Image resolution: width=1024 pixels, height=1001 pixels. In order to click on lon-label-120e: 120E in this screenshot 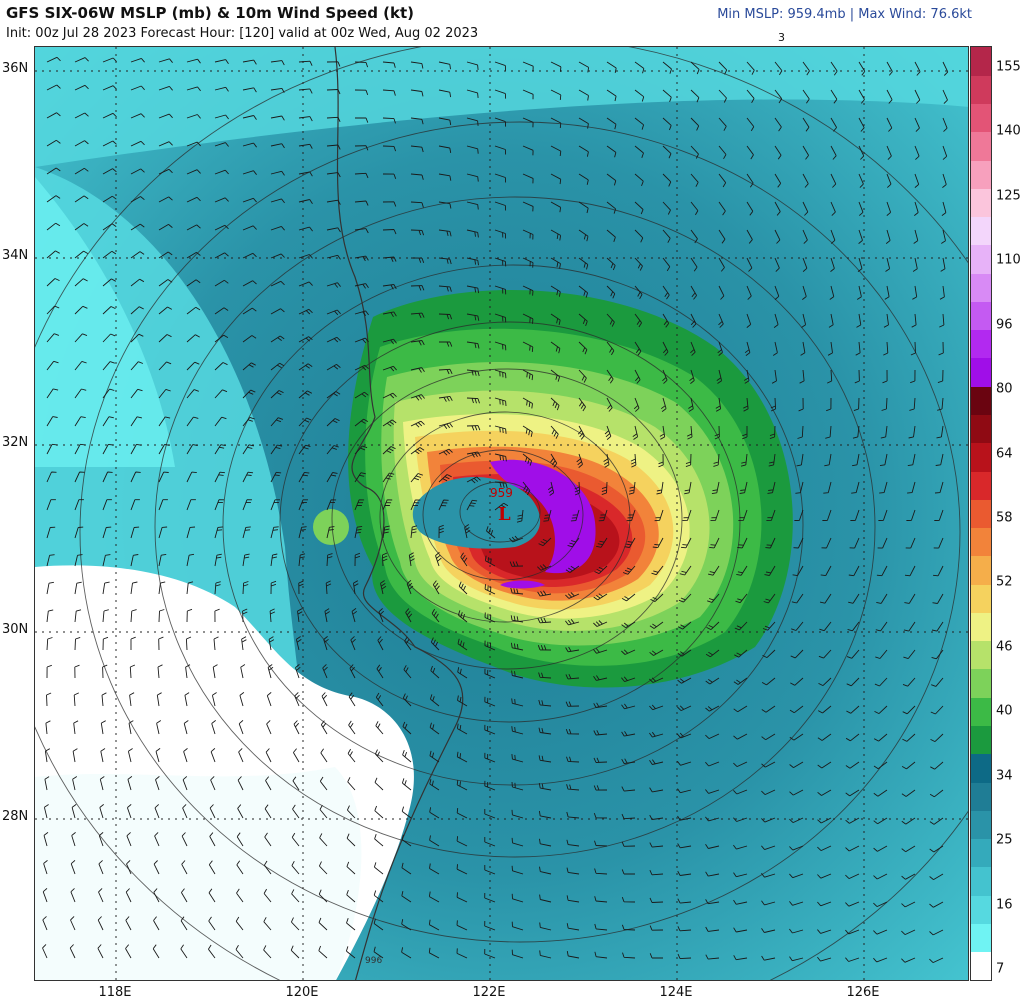, I will do `click(302, 992)`.